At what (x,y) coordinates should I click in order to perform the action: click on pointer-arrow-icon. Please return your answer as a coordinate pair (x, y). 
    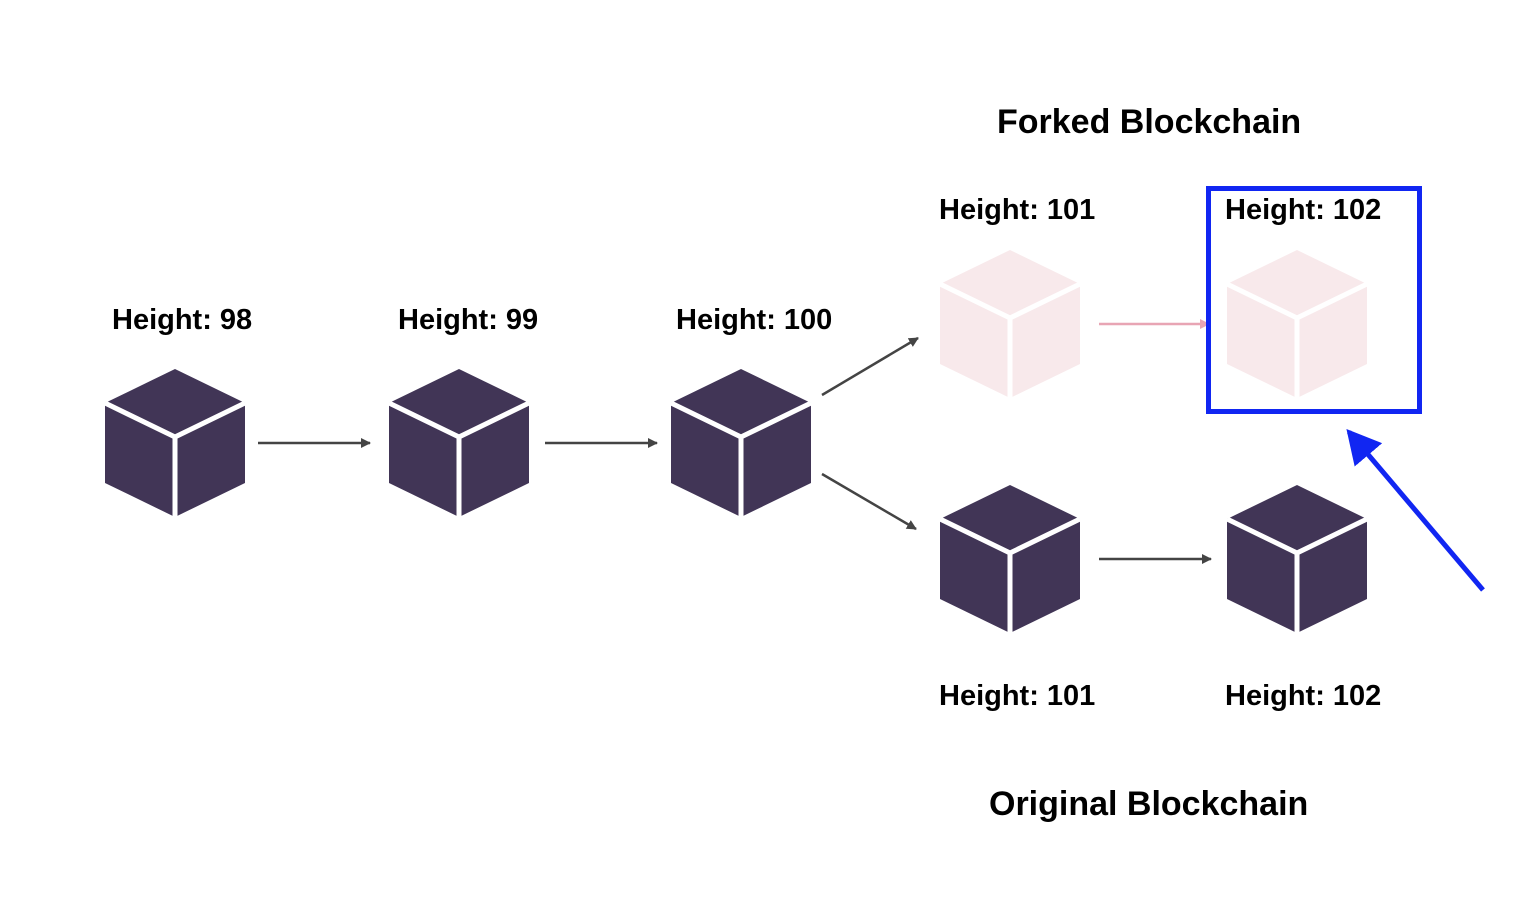
    Looking at the image, I should click on (1415, 510).